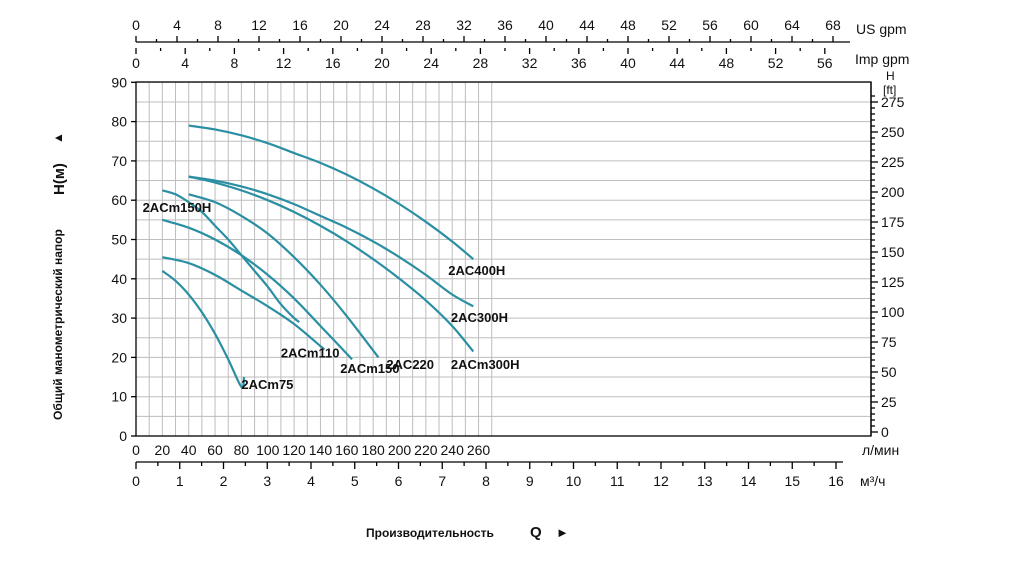 This screenshot has height=561, width=1024. What do you see at coordinates (442, 481) in the screenshot?
I see `m3h-tick-label: 7` at bounding box center [442, 481].